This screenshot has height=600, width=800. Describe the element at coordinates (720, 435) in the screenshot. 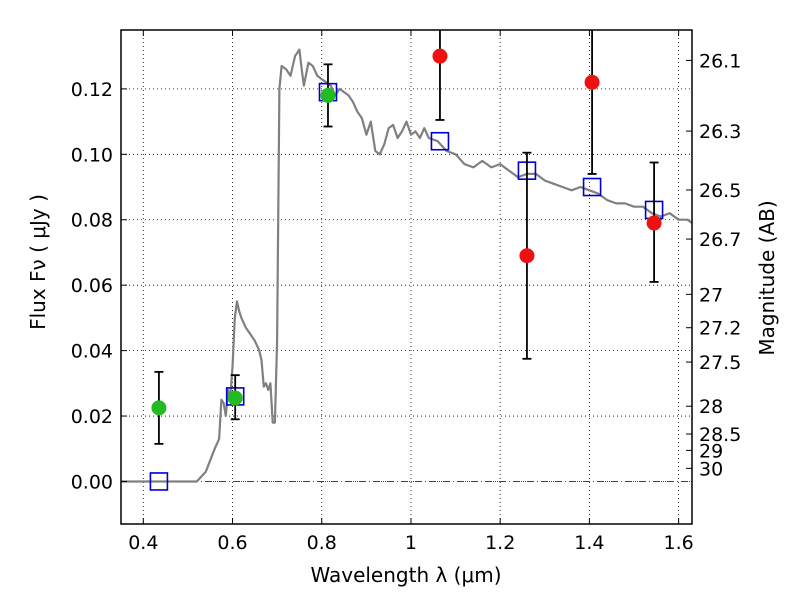

I see `y2-tick-label: 28.5` at that location.